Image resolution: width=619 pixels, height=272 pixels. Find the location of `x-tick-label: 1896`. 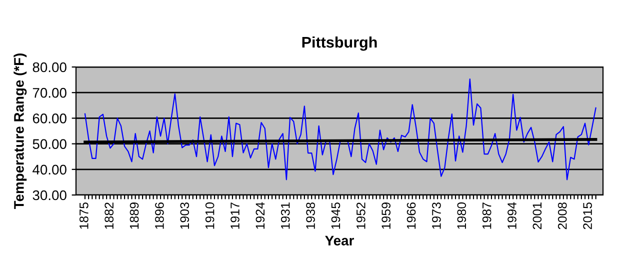

x-tick-label: 1896 is located at coordinates (159, 215).